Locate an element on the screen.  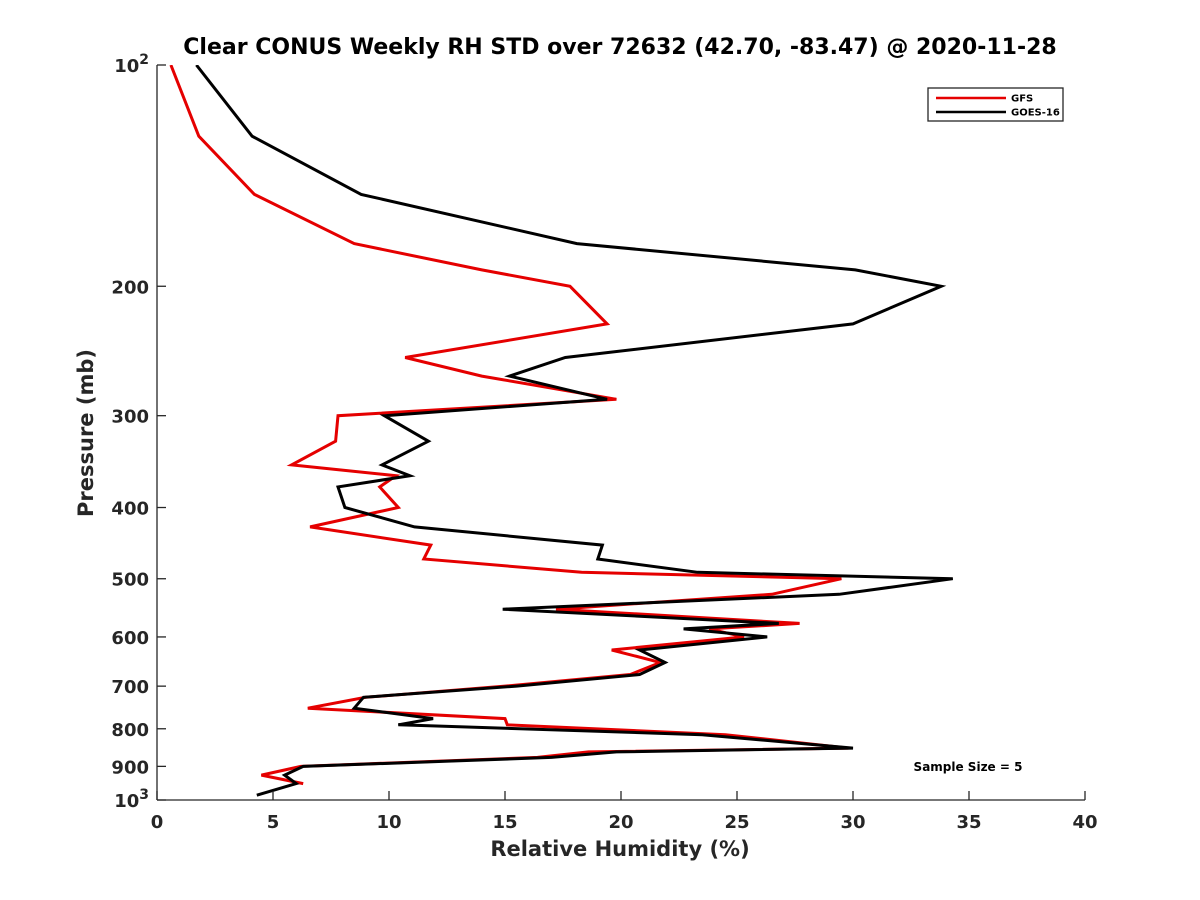
x-tick-label: 10 is located at coordinates (388, 822).